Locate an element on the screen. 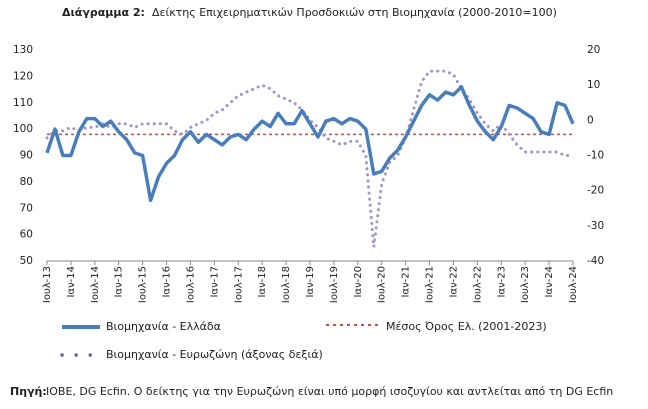 This screenshot has width=648, height=409. y-tick-label: 120 is located at coordinates (23, 76).